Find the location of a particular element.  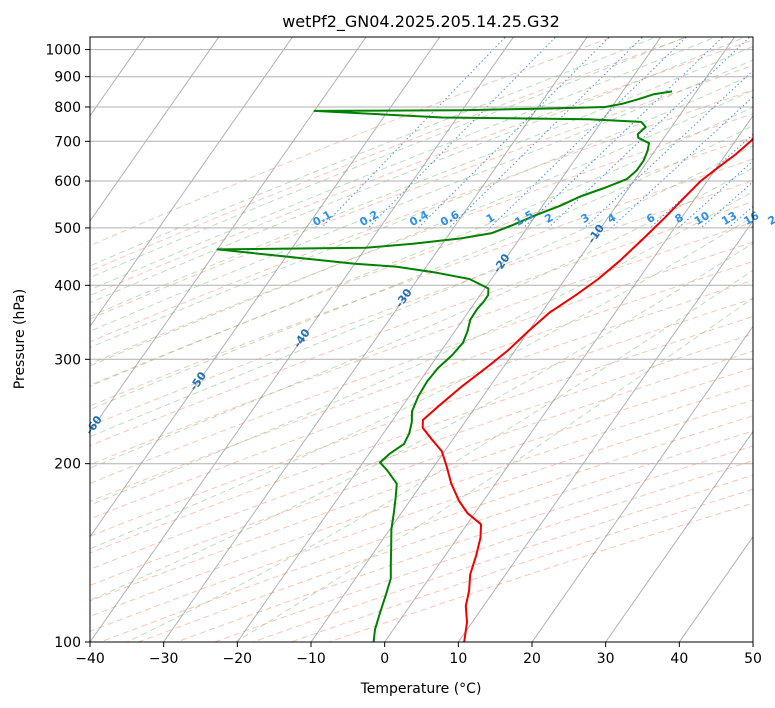

chart-title: wetPf2_GN04.2025.205.14.25.G32 is located at coordinates (421, 22).